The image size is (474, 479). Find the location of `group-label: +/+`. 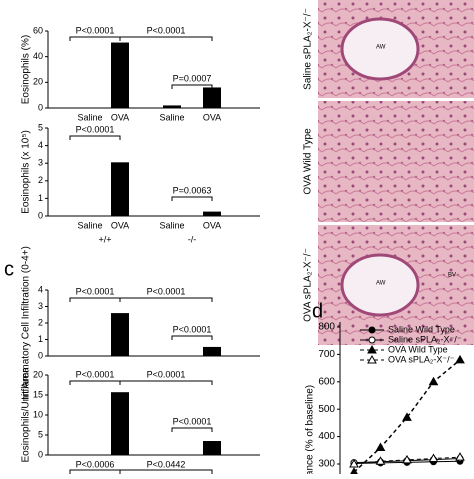

group-label: +/+ is located at coordinates (104, 239).